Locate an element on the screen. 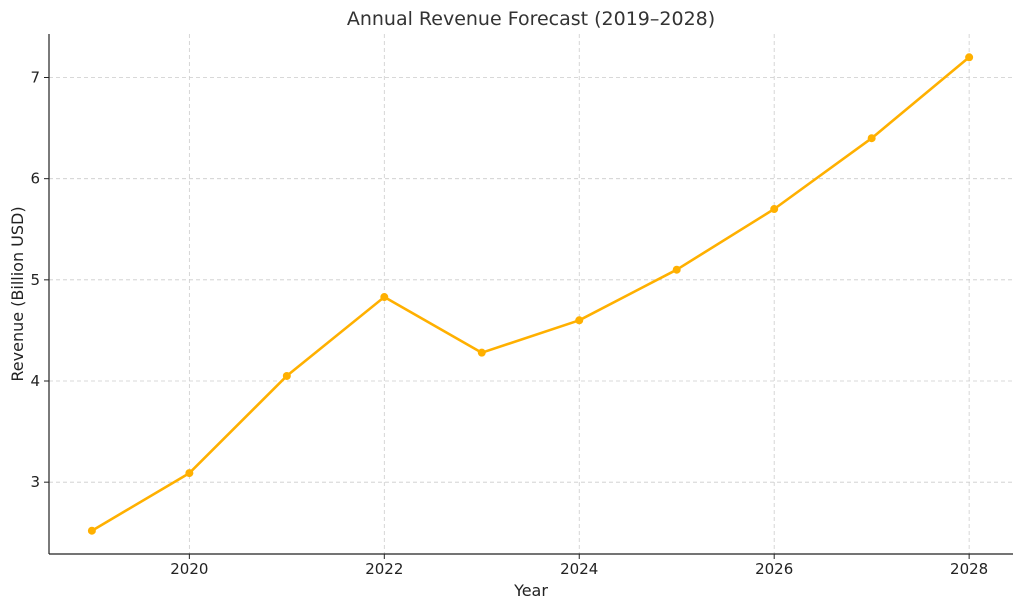  x-tick-label: 2020 is located at coordinates (189, 569).